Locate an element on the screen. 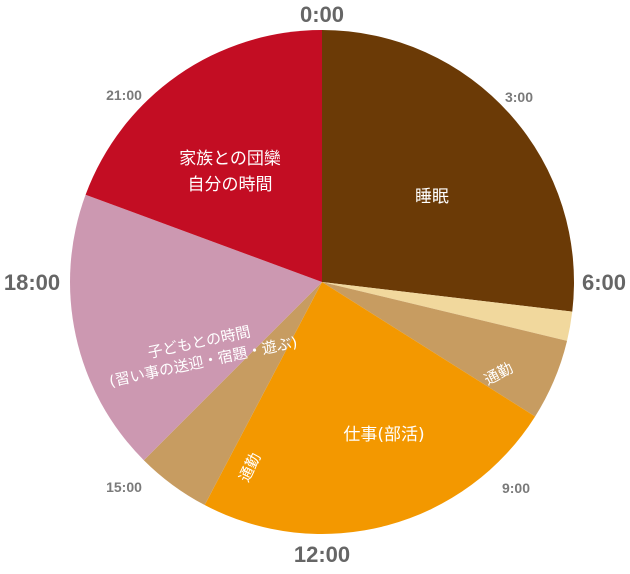 Image resolution: width=630 pixels, height=574 pixels. clock-tick-label: 0:00 is located at coordinates (322, 14).